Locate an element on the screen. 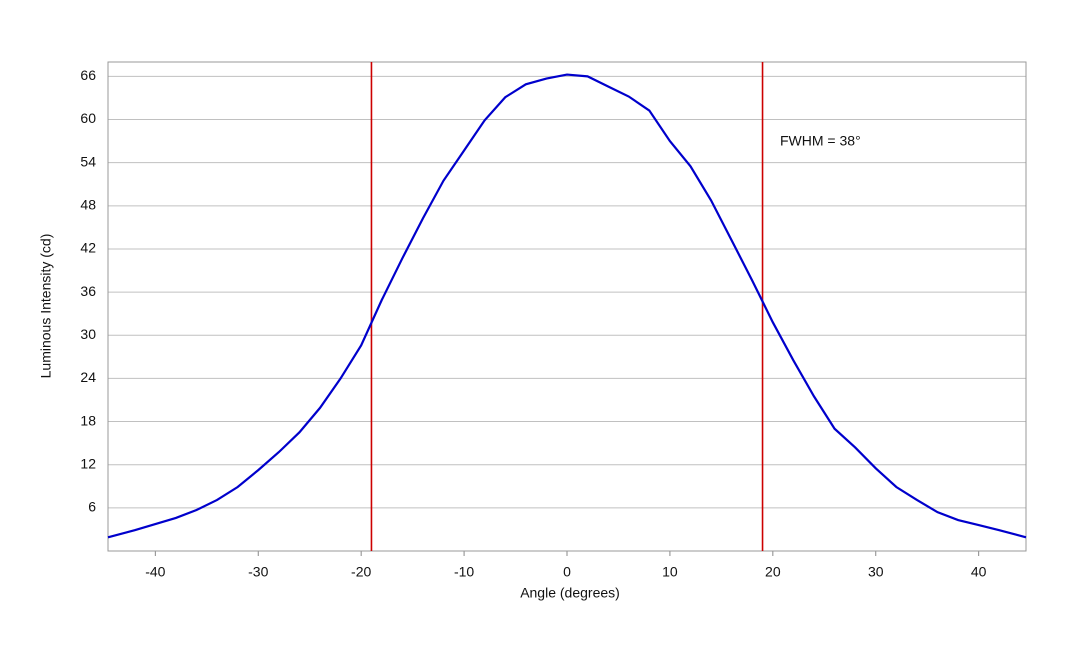 This screenshot has width=1080, height=648. y-axis-label: Luminous Intensity (cd) is located at coordinates (46, 306).